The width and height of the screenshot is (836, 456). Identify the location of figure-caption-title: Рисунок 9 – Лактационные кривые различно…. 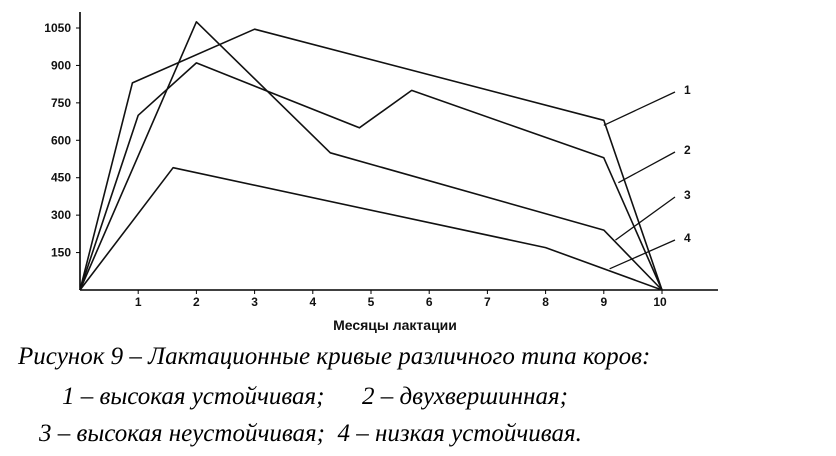
(334, 356).